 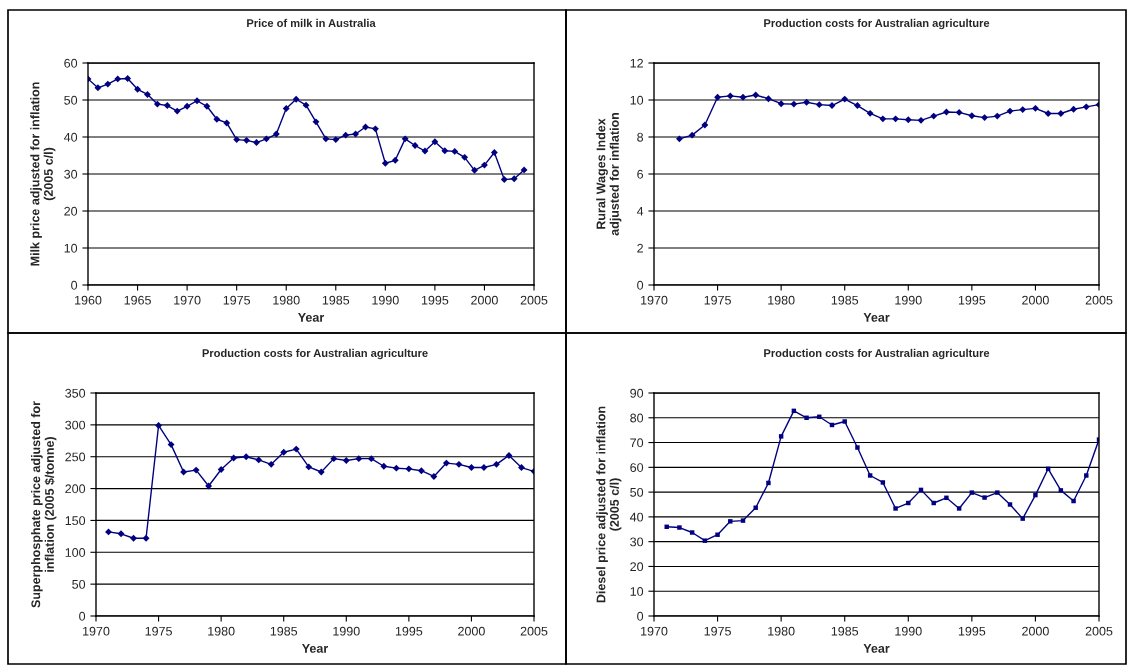 What do you see at coordinates (75, 393) in the screenshot?
I see `y-tick-label: 350` at bounding box center [75, 393].